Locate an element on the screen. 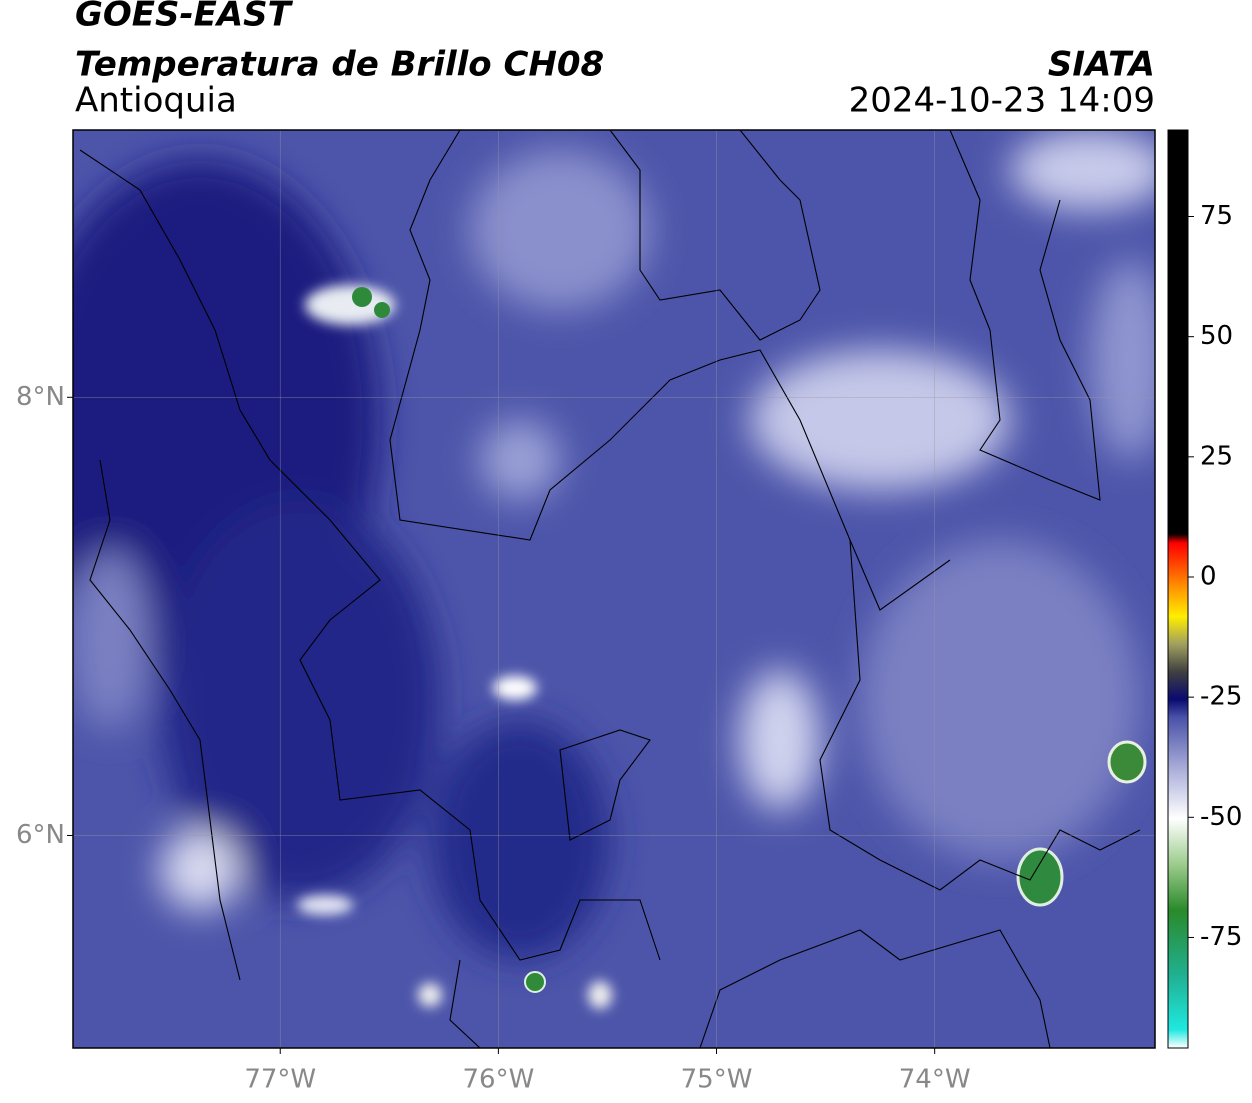  colorbar-tick-label: -75 is located at coordinates (1221, 937).